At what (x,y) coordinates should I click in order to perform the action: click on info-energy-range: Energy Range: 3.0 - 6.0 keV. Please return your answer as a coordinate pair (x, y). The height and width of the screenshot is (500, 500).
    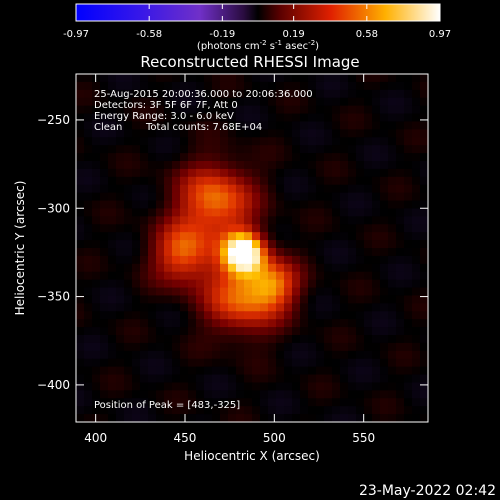
    Looking at the image, I should click on (164, 116).